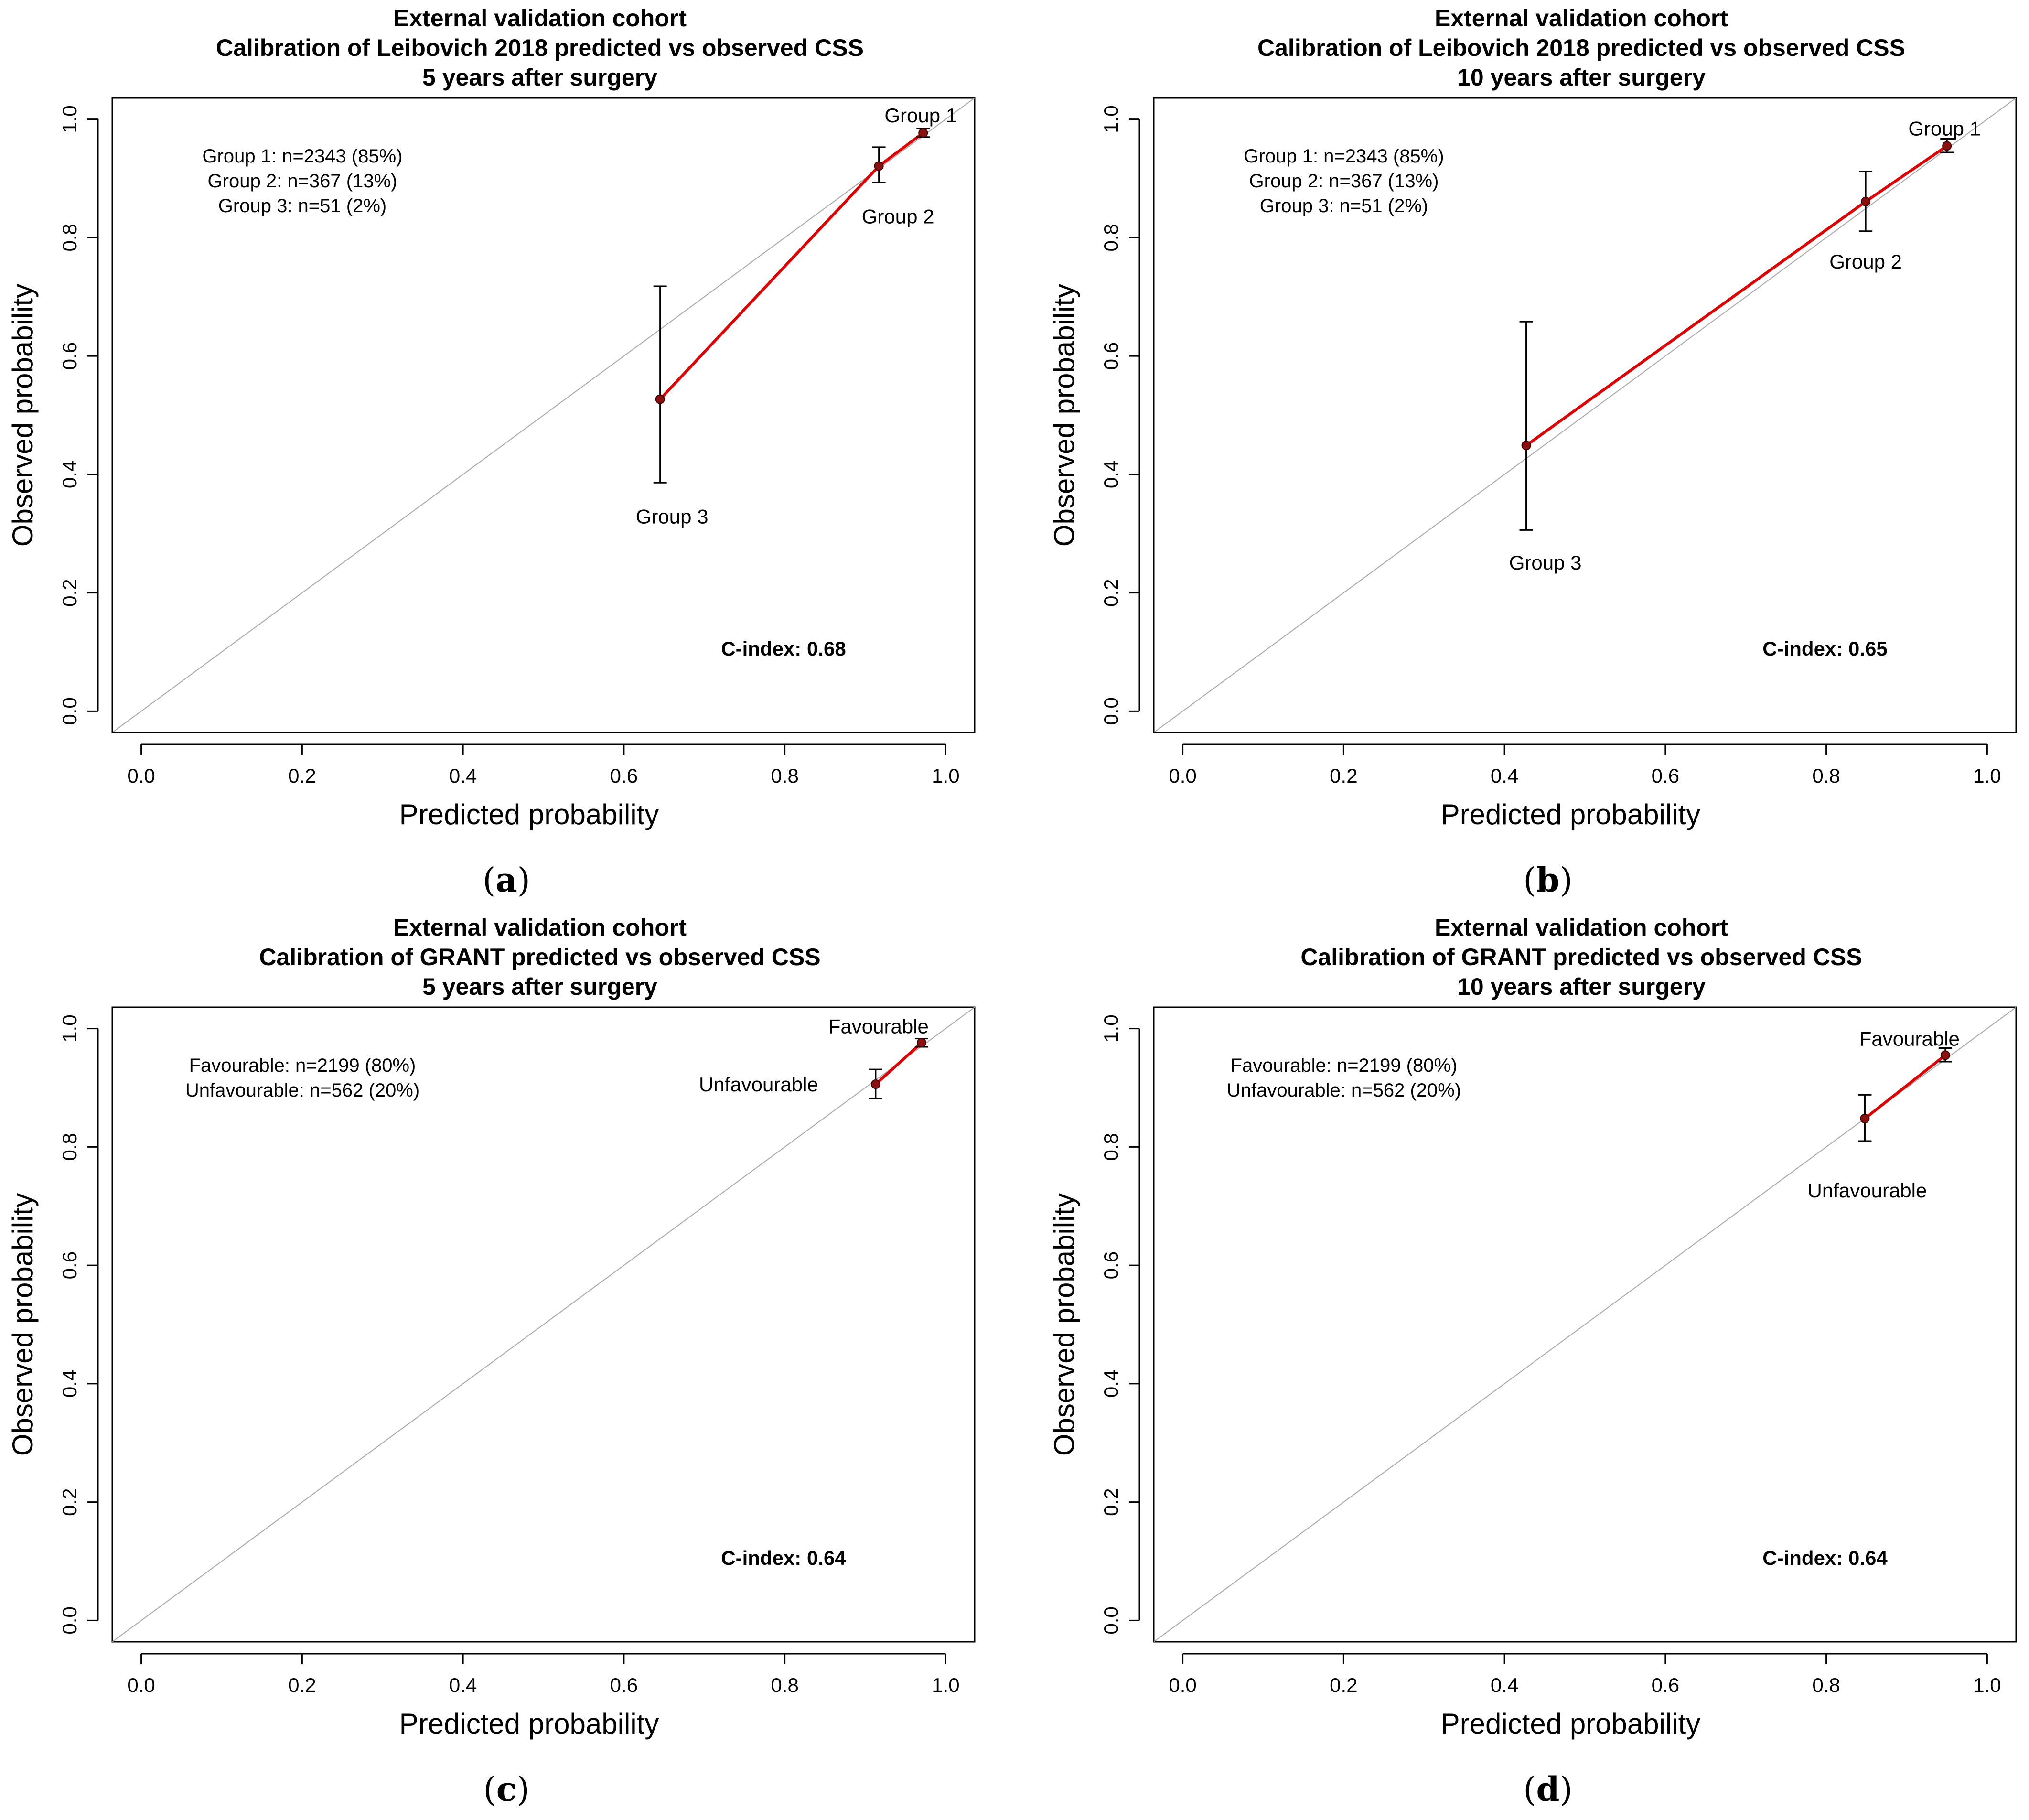 The width and height of the screenshot is (2029, 1820). I want to click on caption-letter-a: a, so click(506, 880).